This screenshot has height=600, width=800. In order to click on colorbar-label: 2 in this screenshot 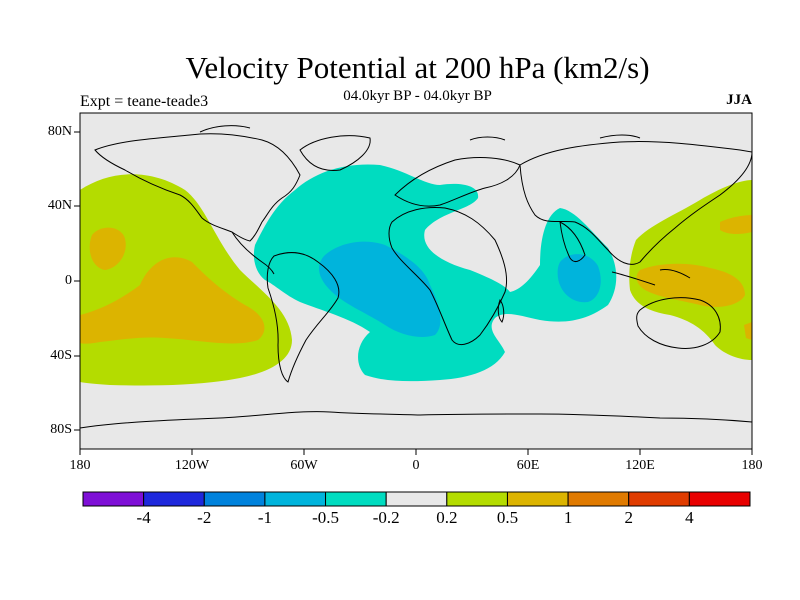, I will do `click(628, 517)`.